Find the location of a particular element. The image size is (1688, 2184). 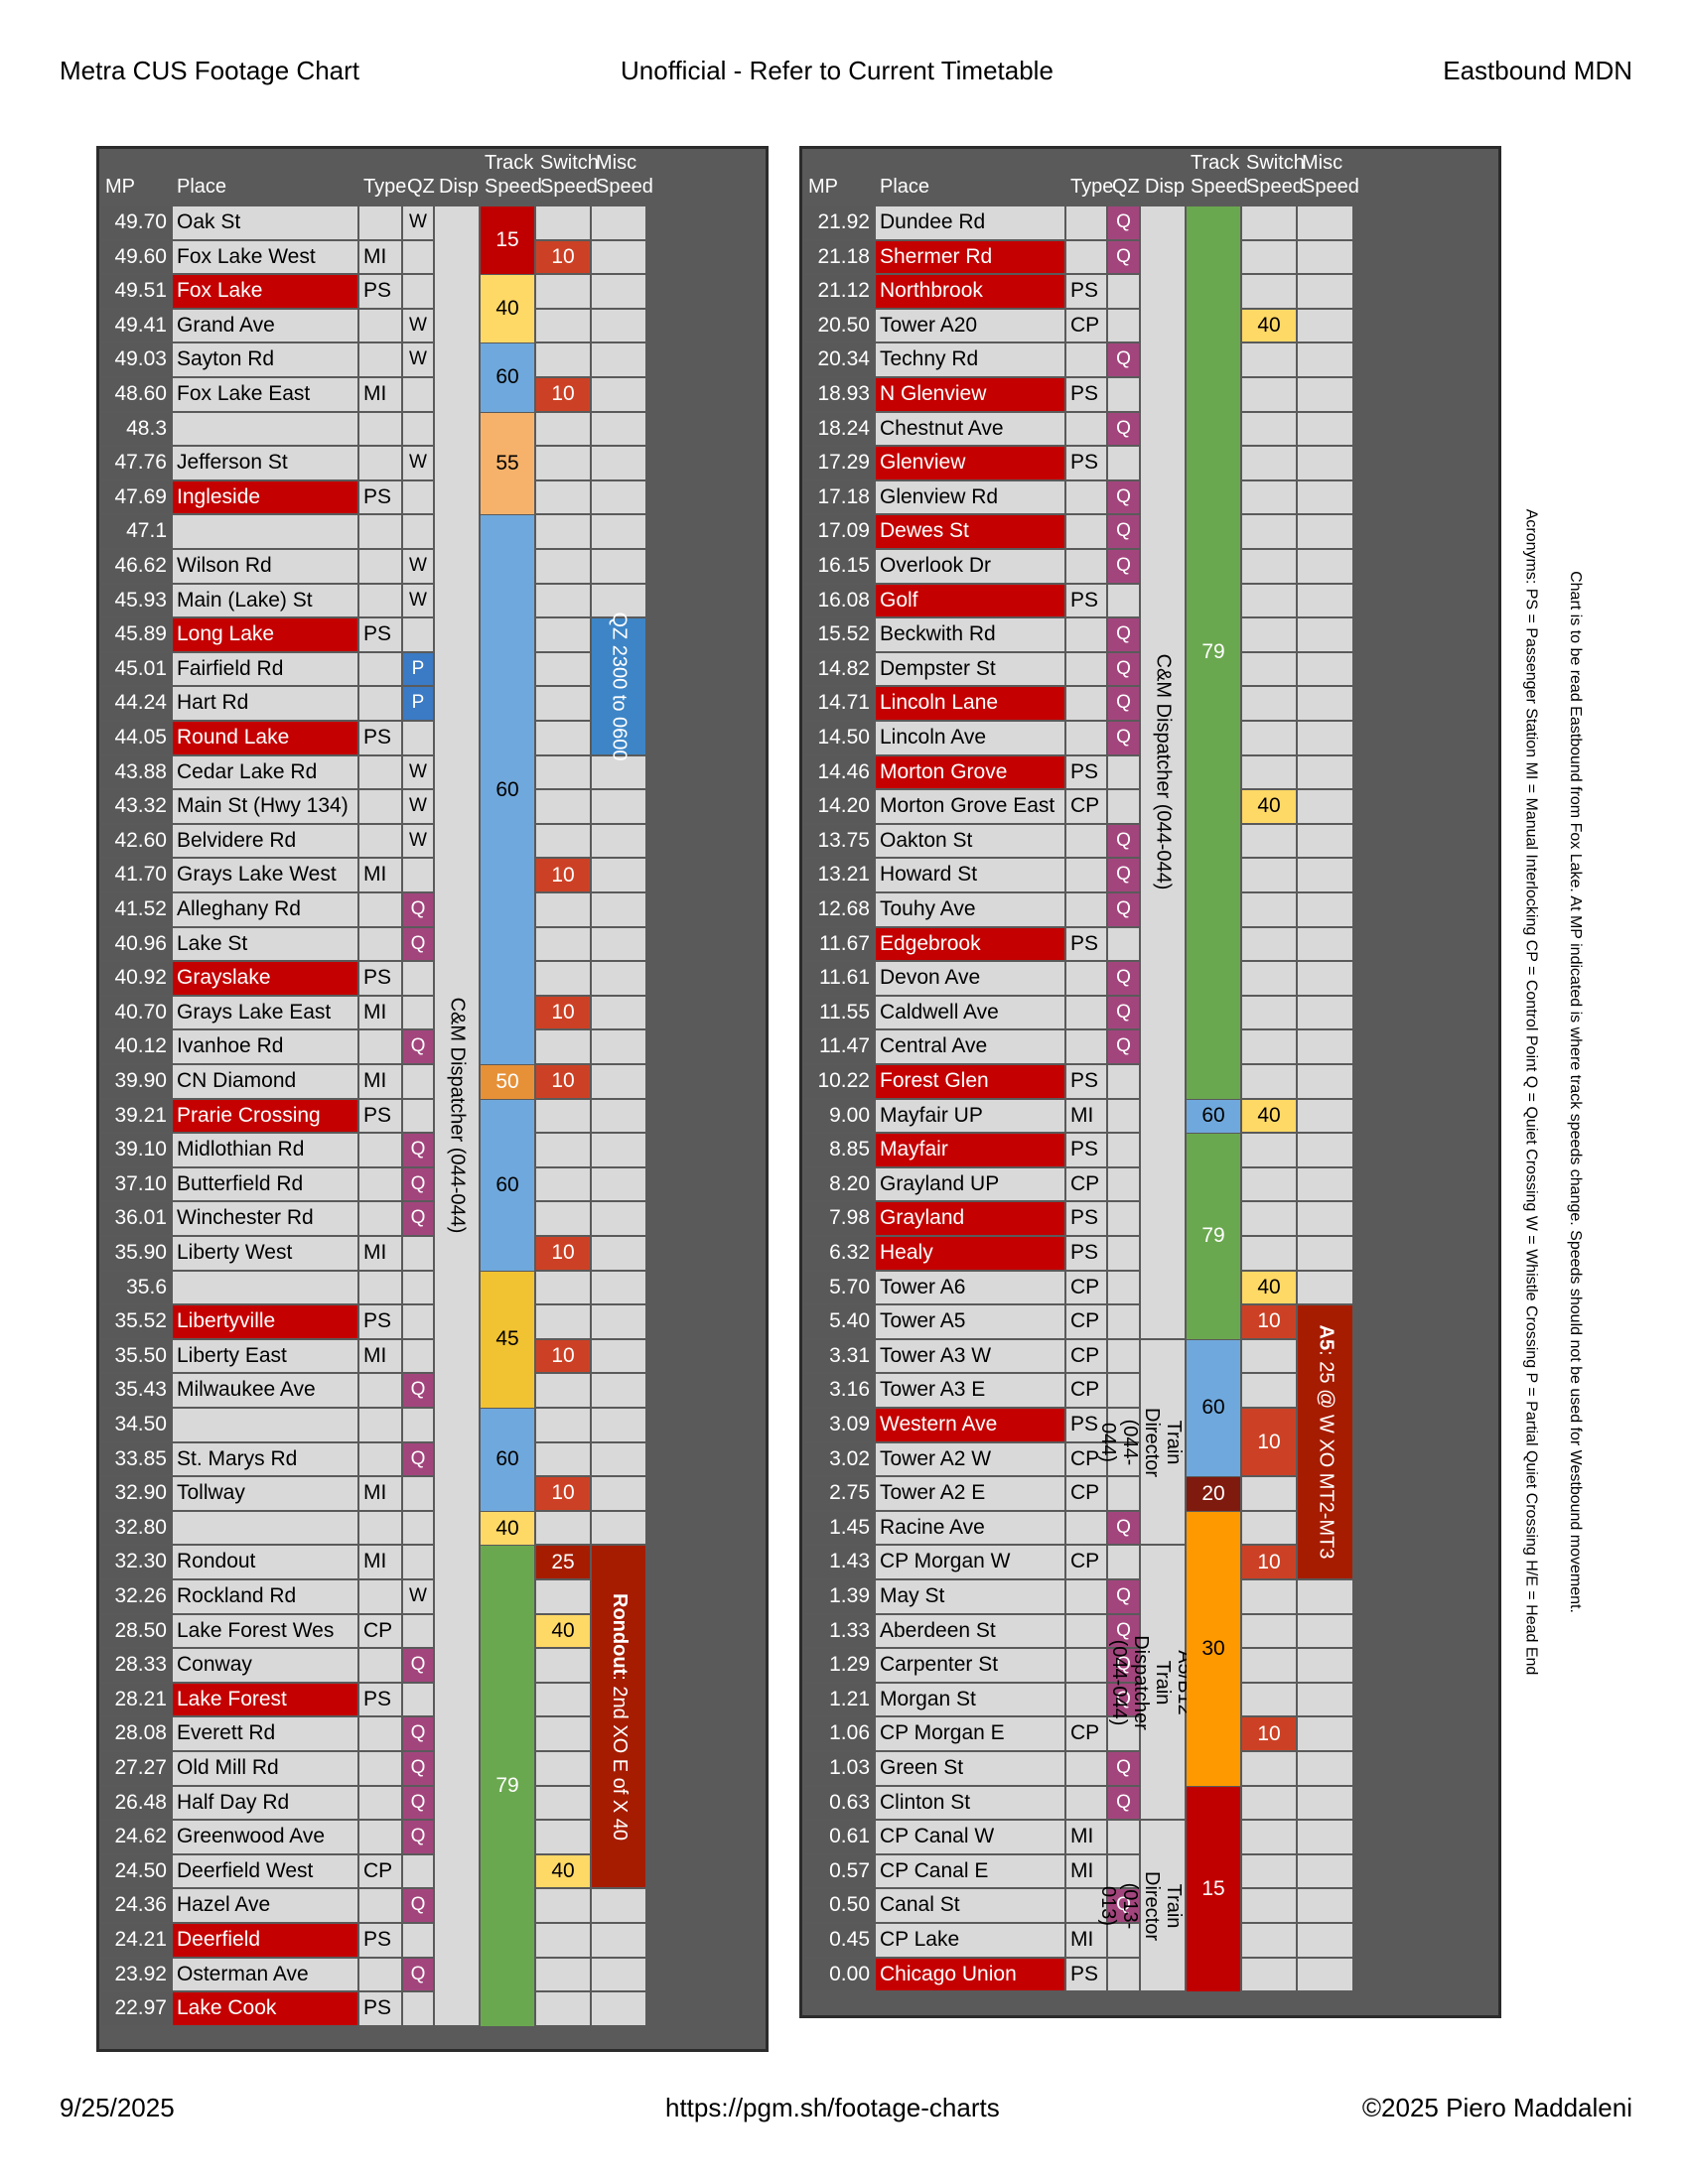

header-right: Eastbound MDN is located at coordinates (1537, 70).